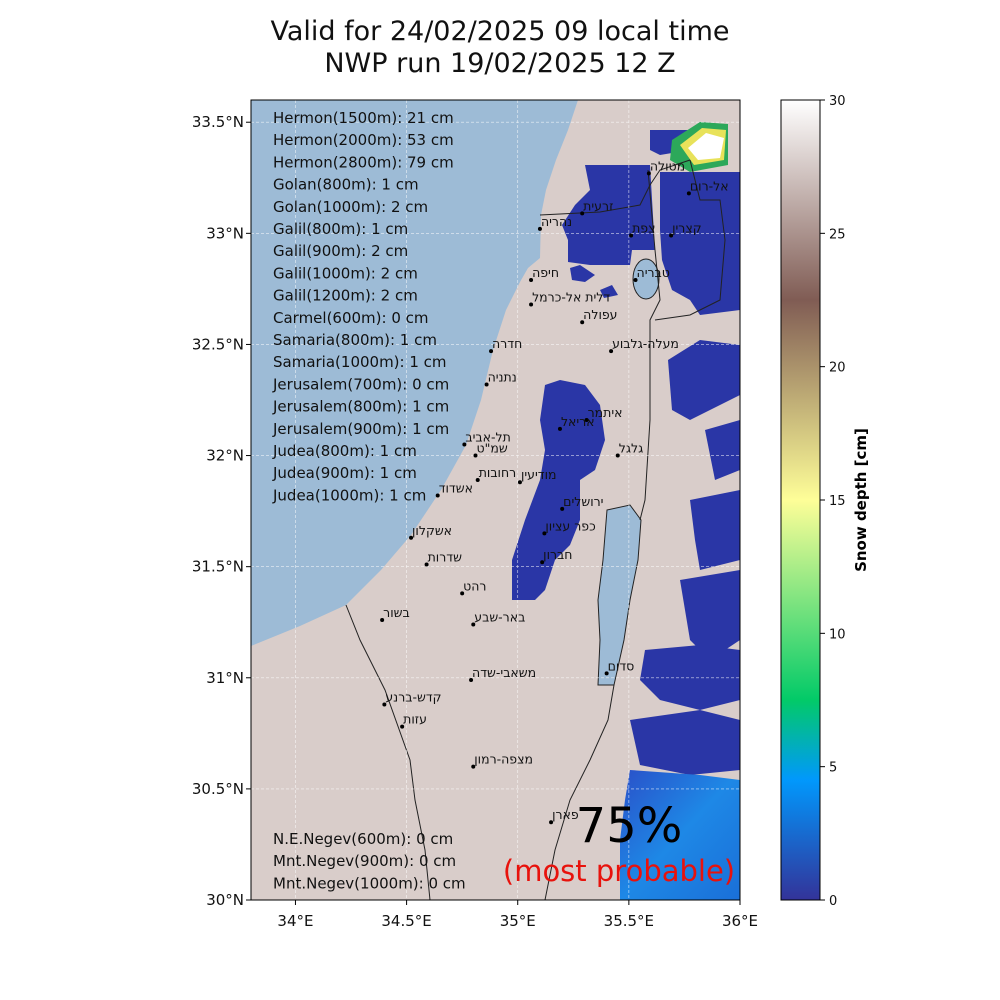  What do you see at coordinates (396, 612) in the screenshot?
I see `city-label: בשור` at bounding box center [396, 612].